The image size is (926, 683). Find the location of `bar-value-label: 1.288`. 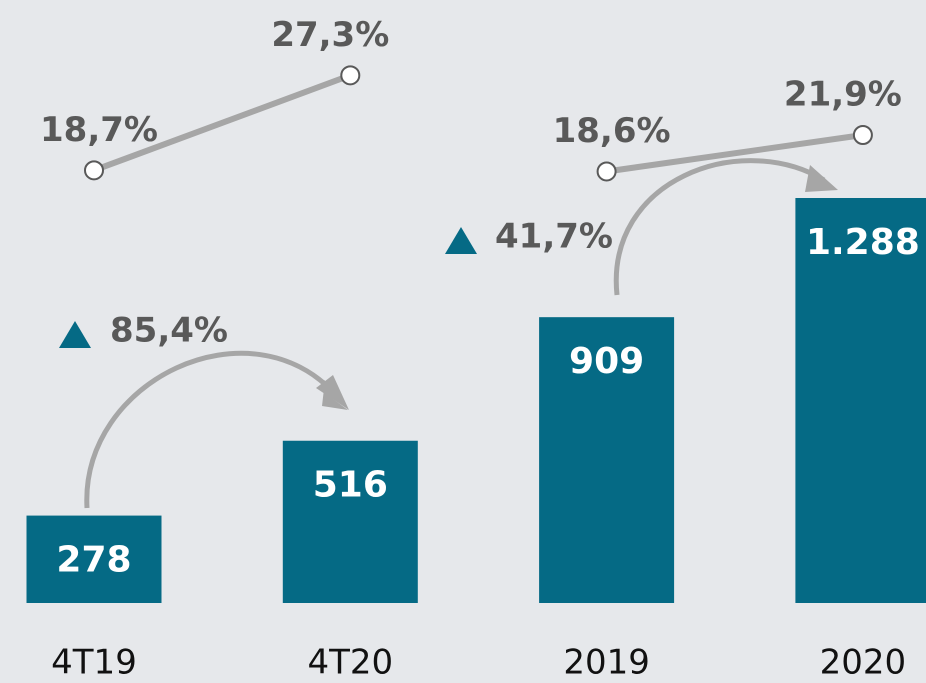

bar-value-label: 1.288 is located at coordinates (863, 242).